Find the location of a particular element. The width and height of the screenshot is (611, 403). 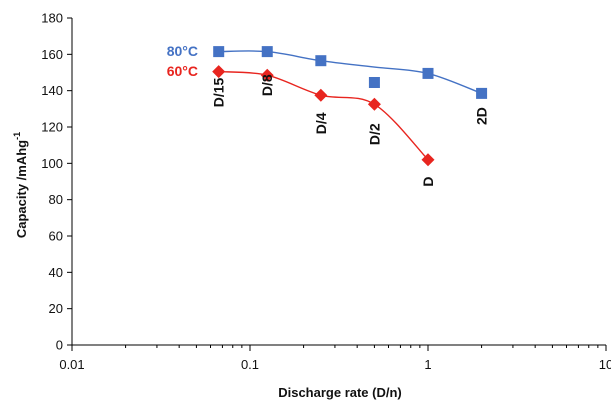

legend: 80°C 60°C is located at coordinates (182, 61).